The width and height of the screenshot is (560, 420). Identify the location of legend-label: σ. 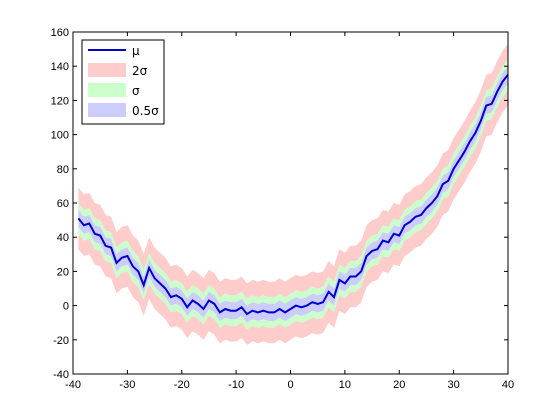
(136, 91).